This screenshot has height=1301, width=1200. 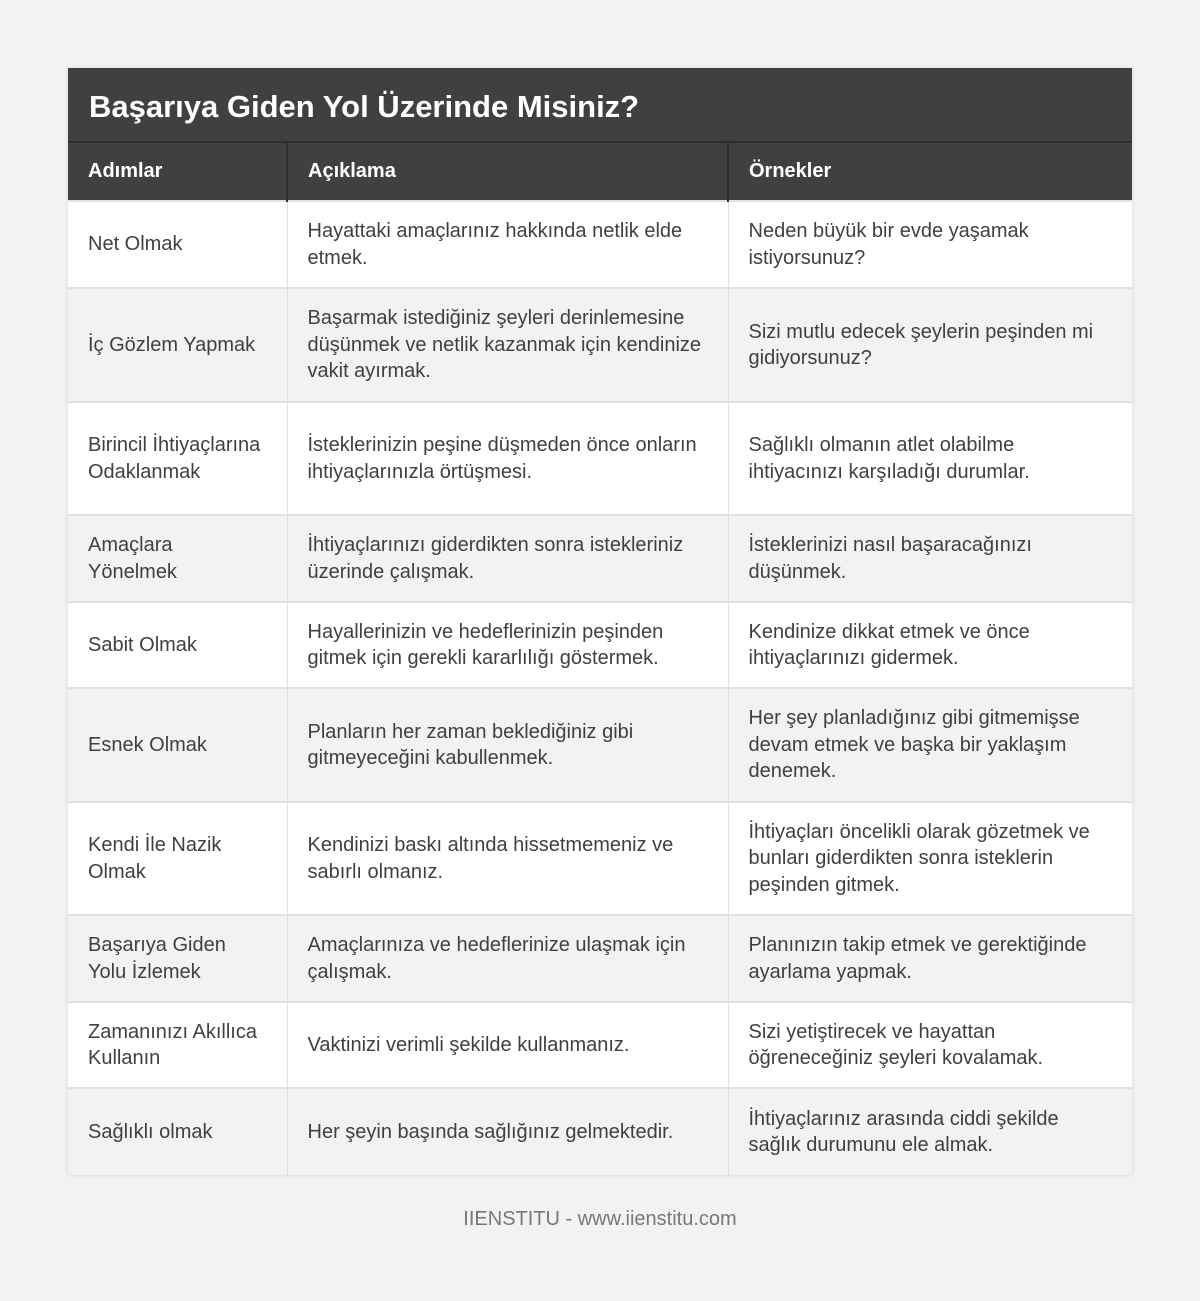 I want to click on table-title: Başarıya Giden Yol Üzerinde Misiniz?, so click(x=600, y=105).